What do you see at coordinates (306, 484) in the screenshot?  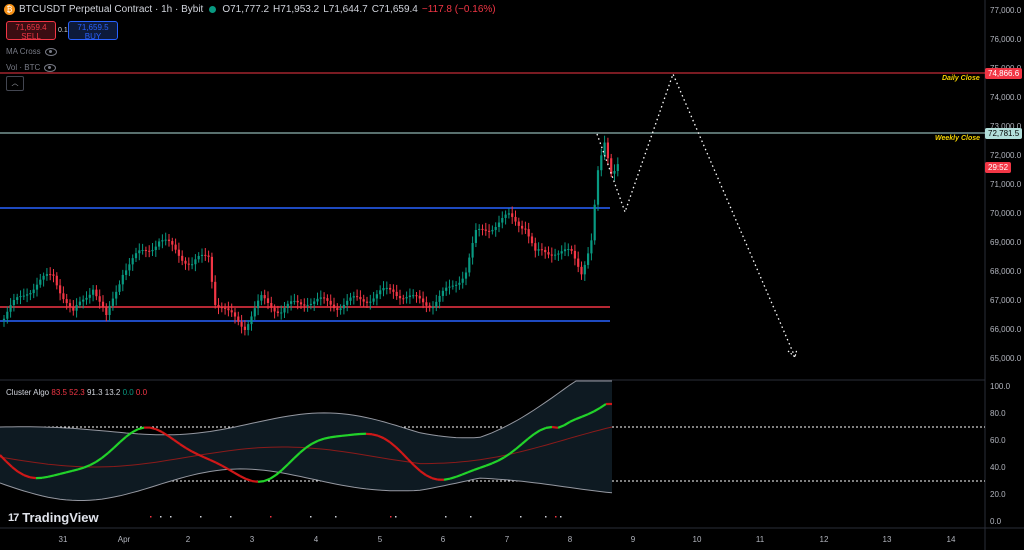 I see `osc-band-lower` at bounding box center [306, 484].